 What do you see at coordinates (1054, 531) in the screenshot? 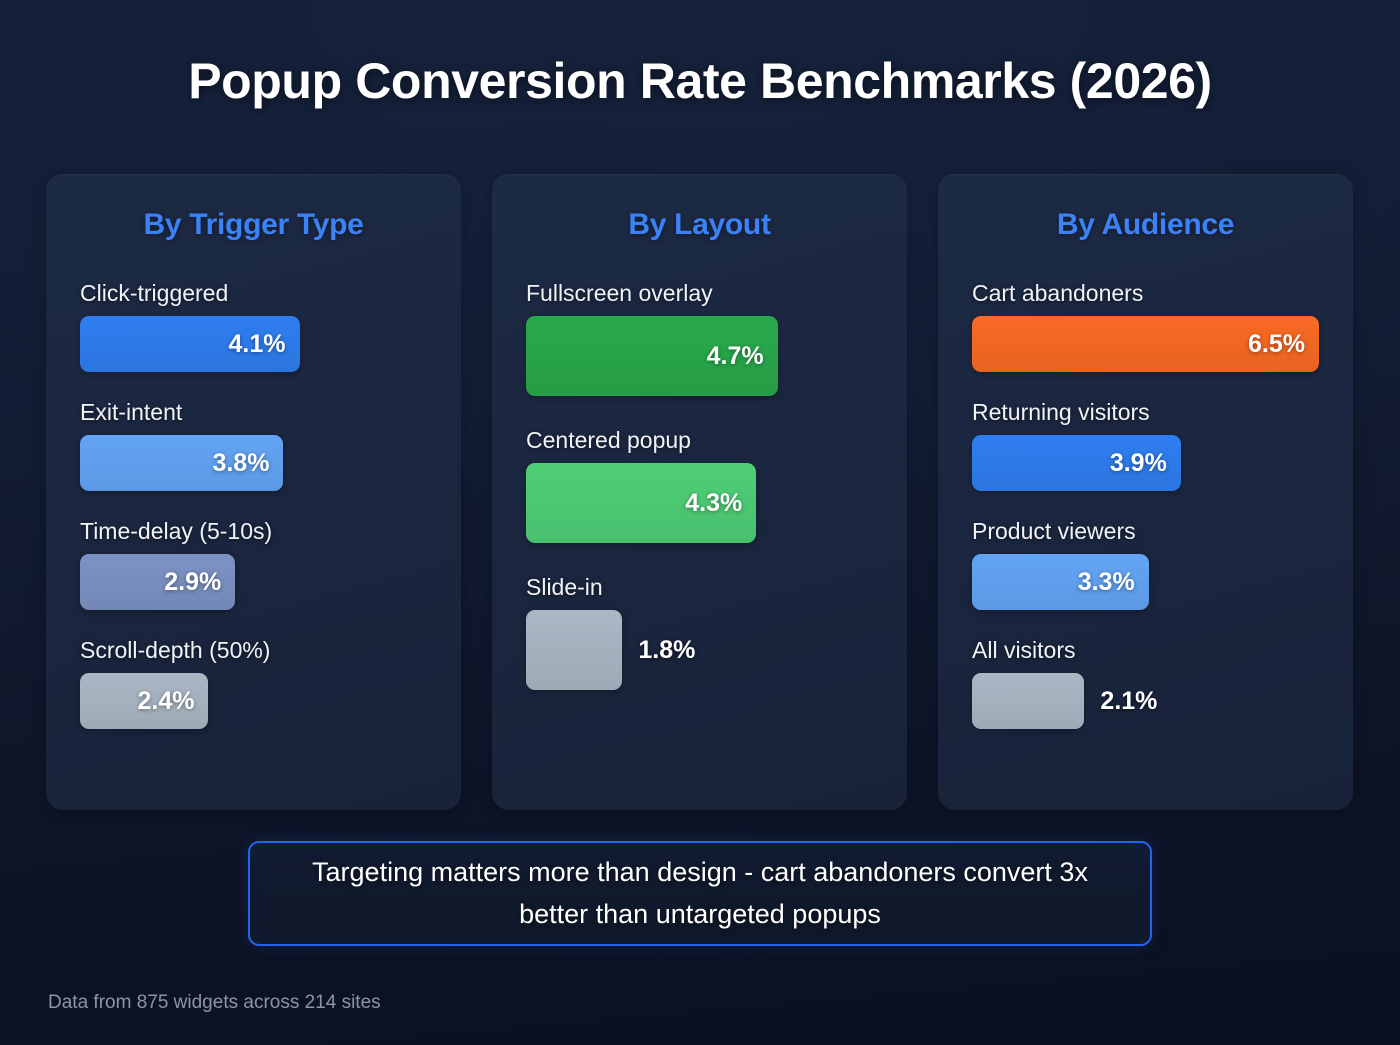
I see `bar-category-label: Product viewers` at bounding box center [1054, 531].